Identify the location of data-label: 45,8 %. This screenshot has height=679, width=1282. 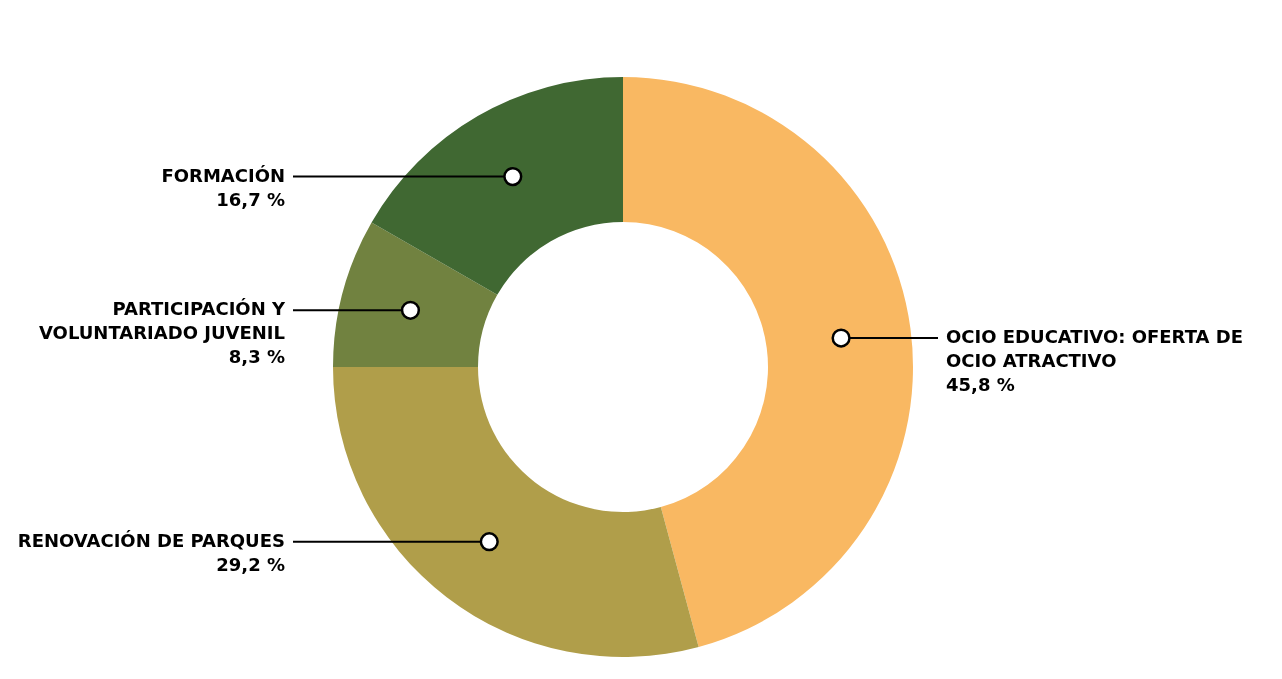
(980, 385).